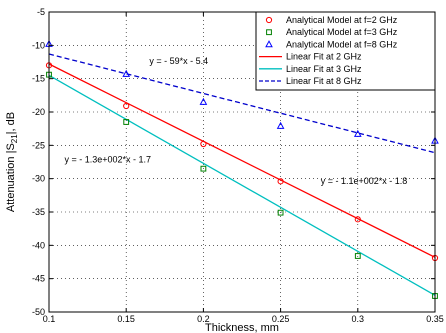 This screenshot has width=446, height=333. What do you see at coordinates (38, 112) in the screenshot?
I see `y-tick-label: -20` at bounding box center [38, 112].